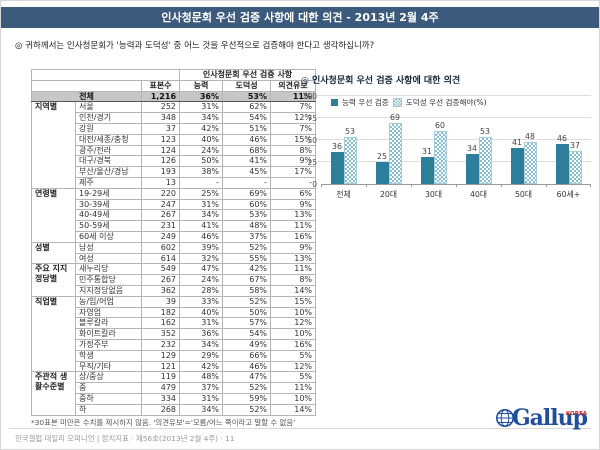 The width and height of the screenshot is (600, 450). Describe the element at coordinates (108, 269) in the screenshot. I see `table-cell: 새누리당` at that location.